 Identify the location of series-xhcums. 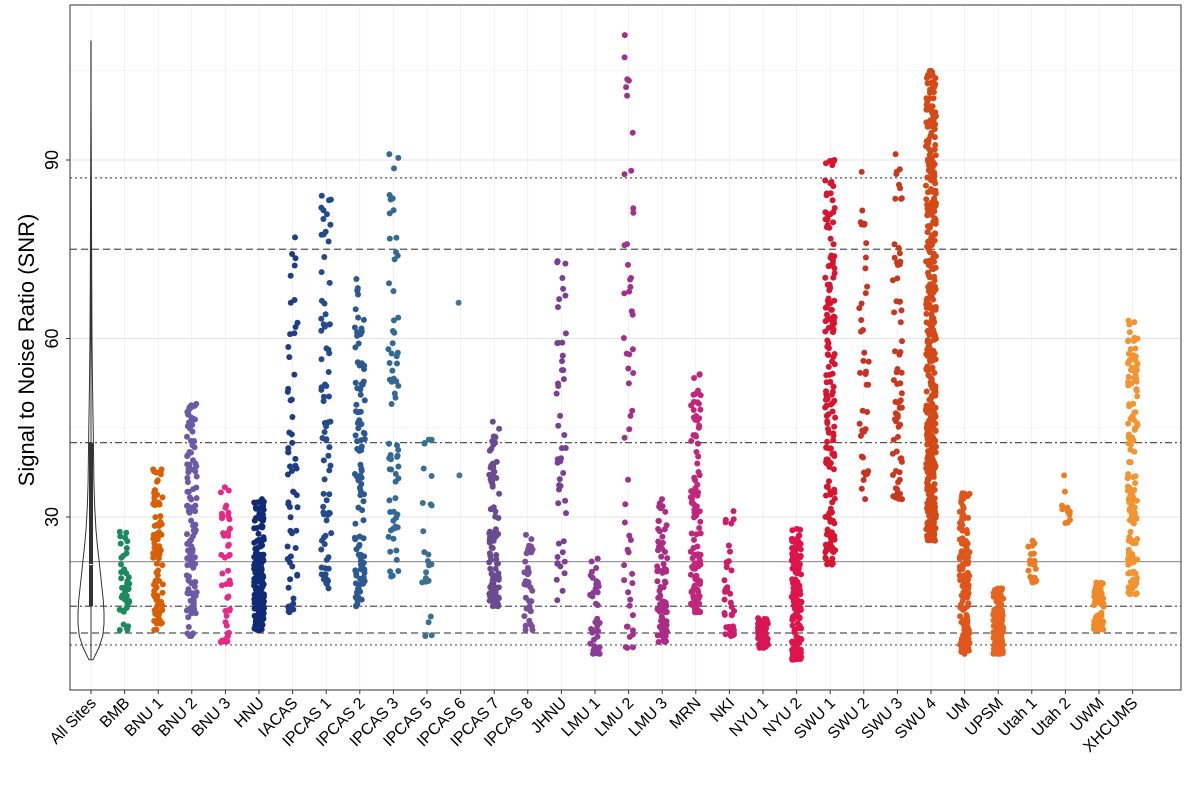
(1132, 457).